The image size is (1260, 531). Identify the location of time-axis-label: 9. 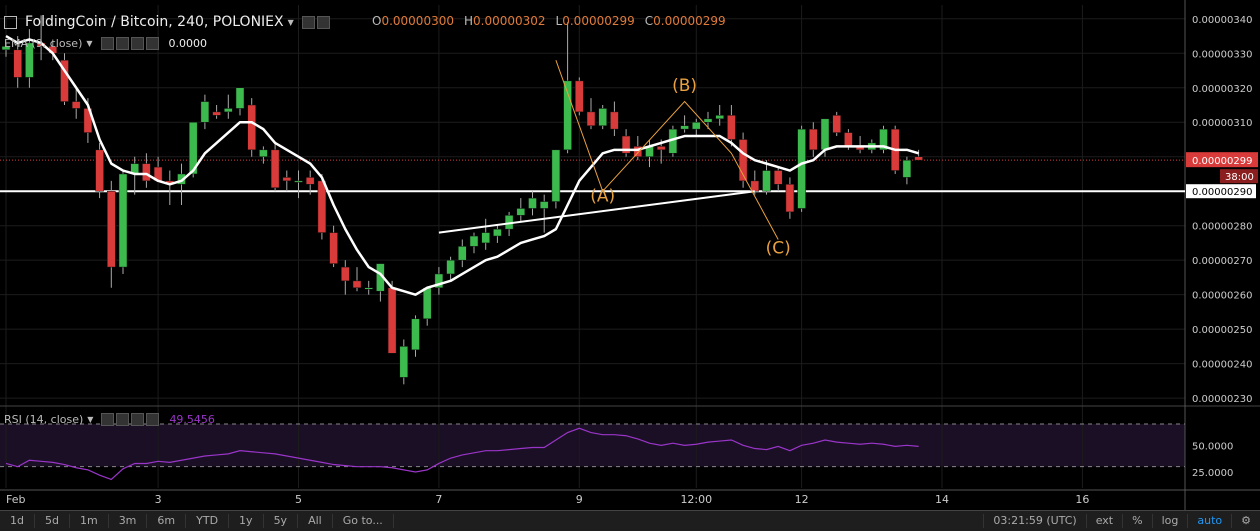
(579, 499).